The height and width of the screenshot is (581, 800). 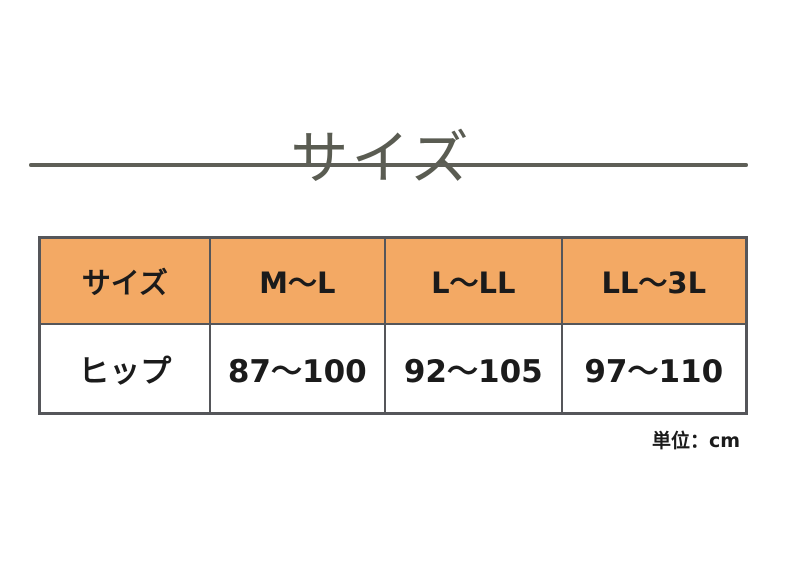 What do you see at coordinates (299, 368) in the screenshot?
I see `body-cell-hip-range-m-l: 87～100` at bounding box center [299, 368].